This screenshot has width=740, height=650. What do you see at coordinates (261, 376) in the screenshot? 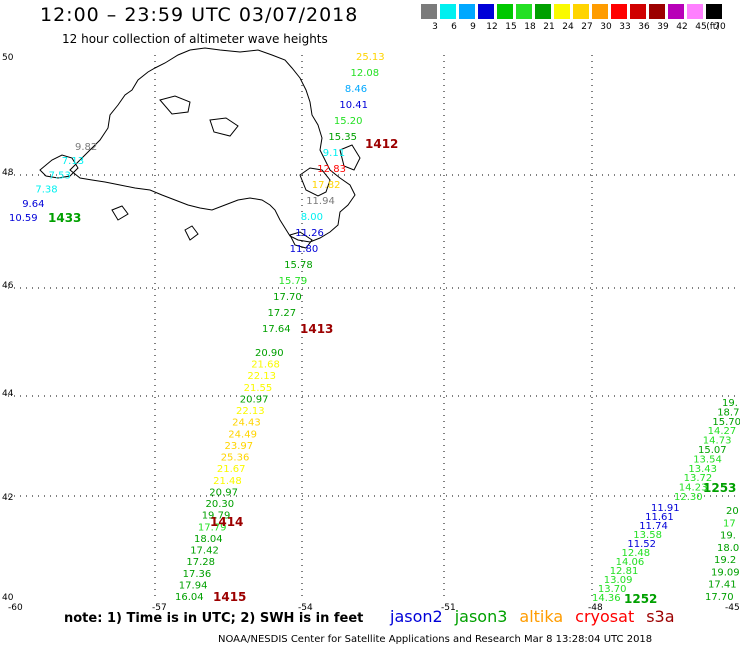
I see `wave-height-value: 22.13` at bounding box center [261, 376].